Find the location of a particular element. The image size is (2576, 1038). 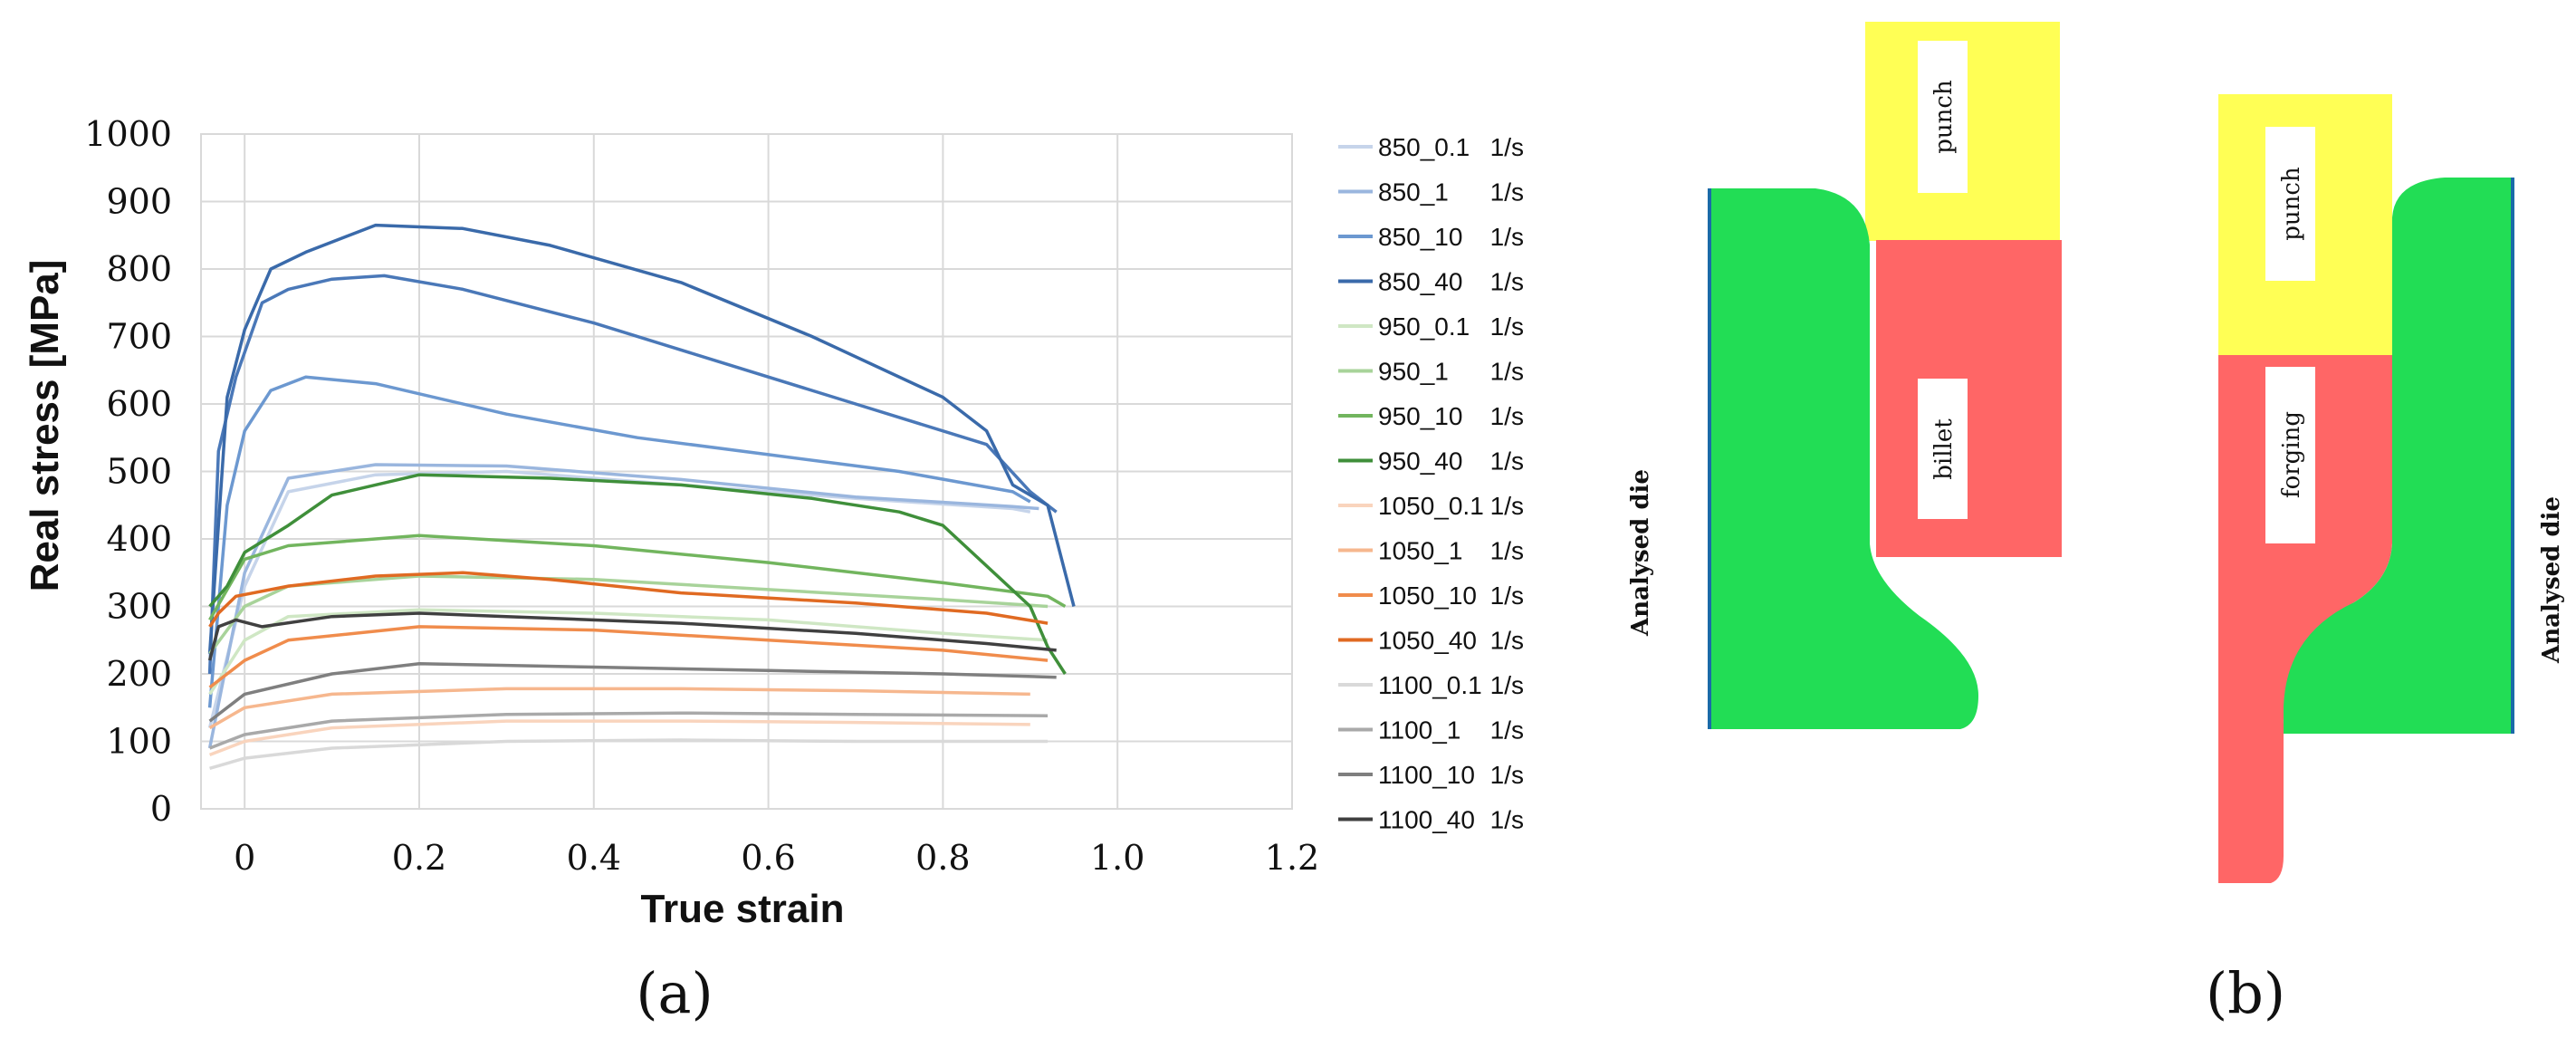

legend-label: 850_40 is located at coordinates (1420, 282).